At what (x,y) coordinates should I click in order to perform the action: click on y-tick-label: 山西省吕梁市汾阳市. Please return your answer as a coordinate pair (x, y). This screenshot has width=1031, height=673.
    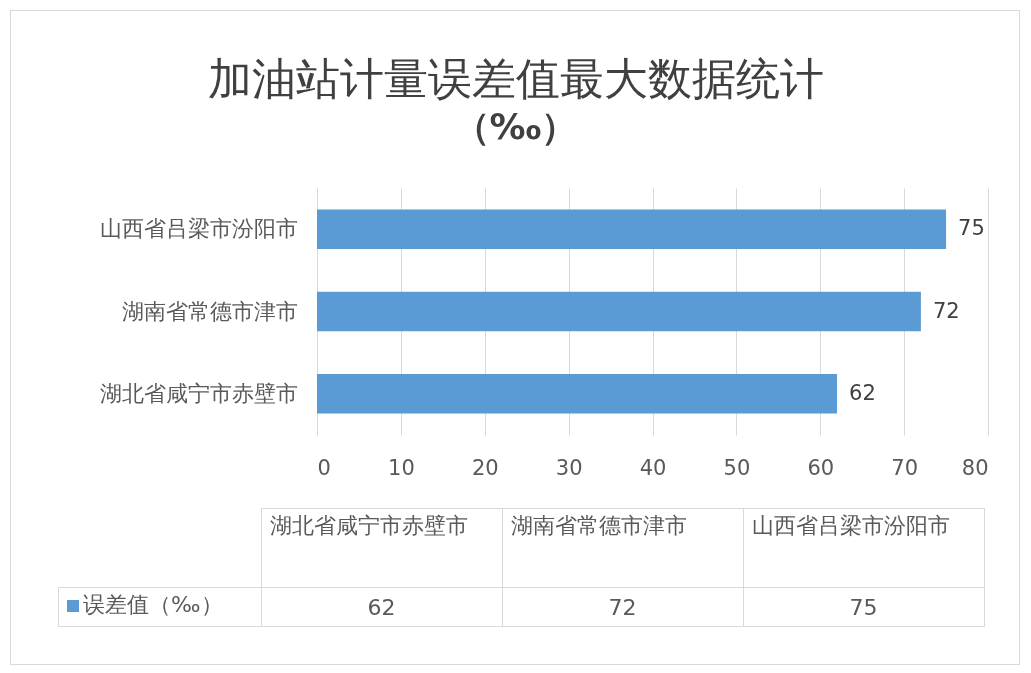
    Looking at the image, I should click on (198, 229).